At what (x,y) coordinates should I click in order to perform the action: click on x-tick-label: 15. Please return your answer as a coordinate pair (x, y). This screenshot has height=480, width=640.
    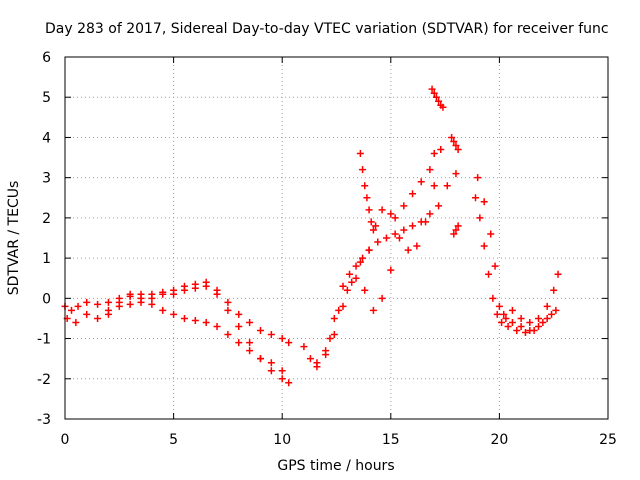
    Looking at the image, I should click on (391, 440).